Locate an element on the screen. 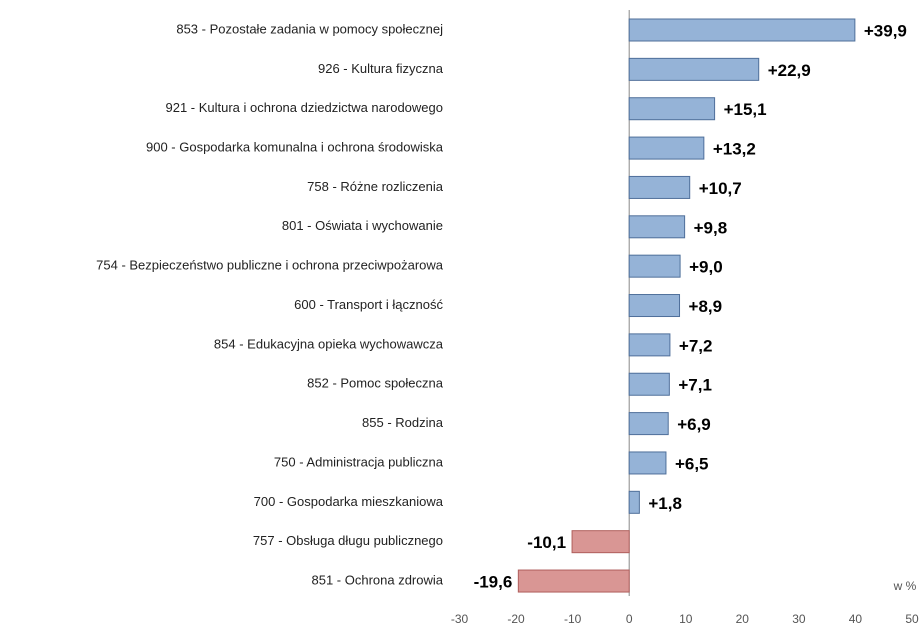 This screenshot has width=920, height=626. value-label: -19,6 is located at coordinates (493, 582).